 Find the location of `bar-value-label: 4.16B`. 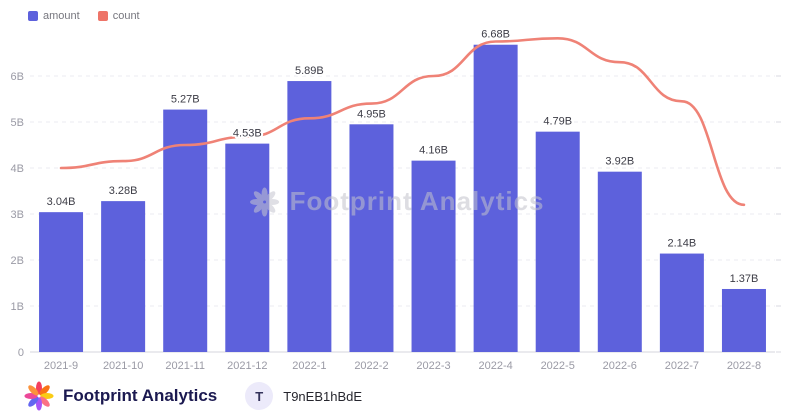

bar-value-label: 4.16B is located at coordinates (433, 151).